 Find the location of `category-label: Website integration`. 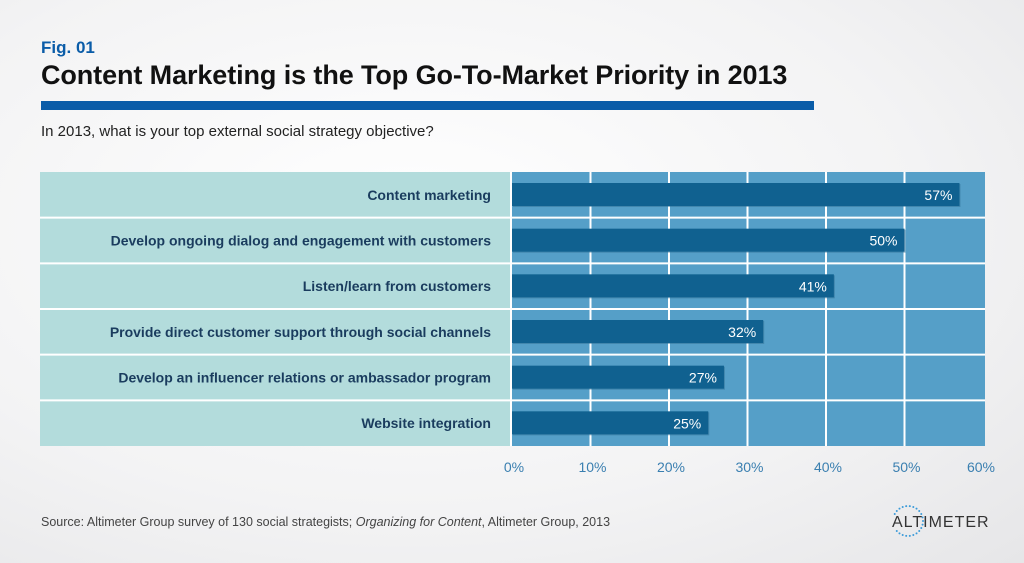

category-label: Website integration is located at coordinates (426, 423).